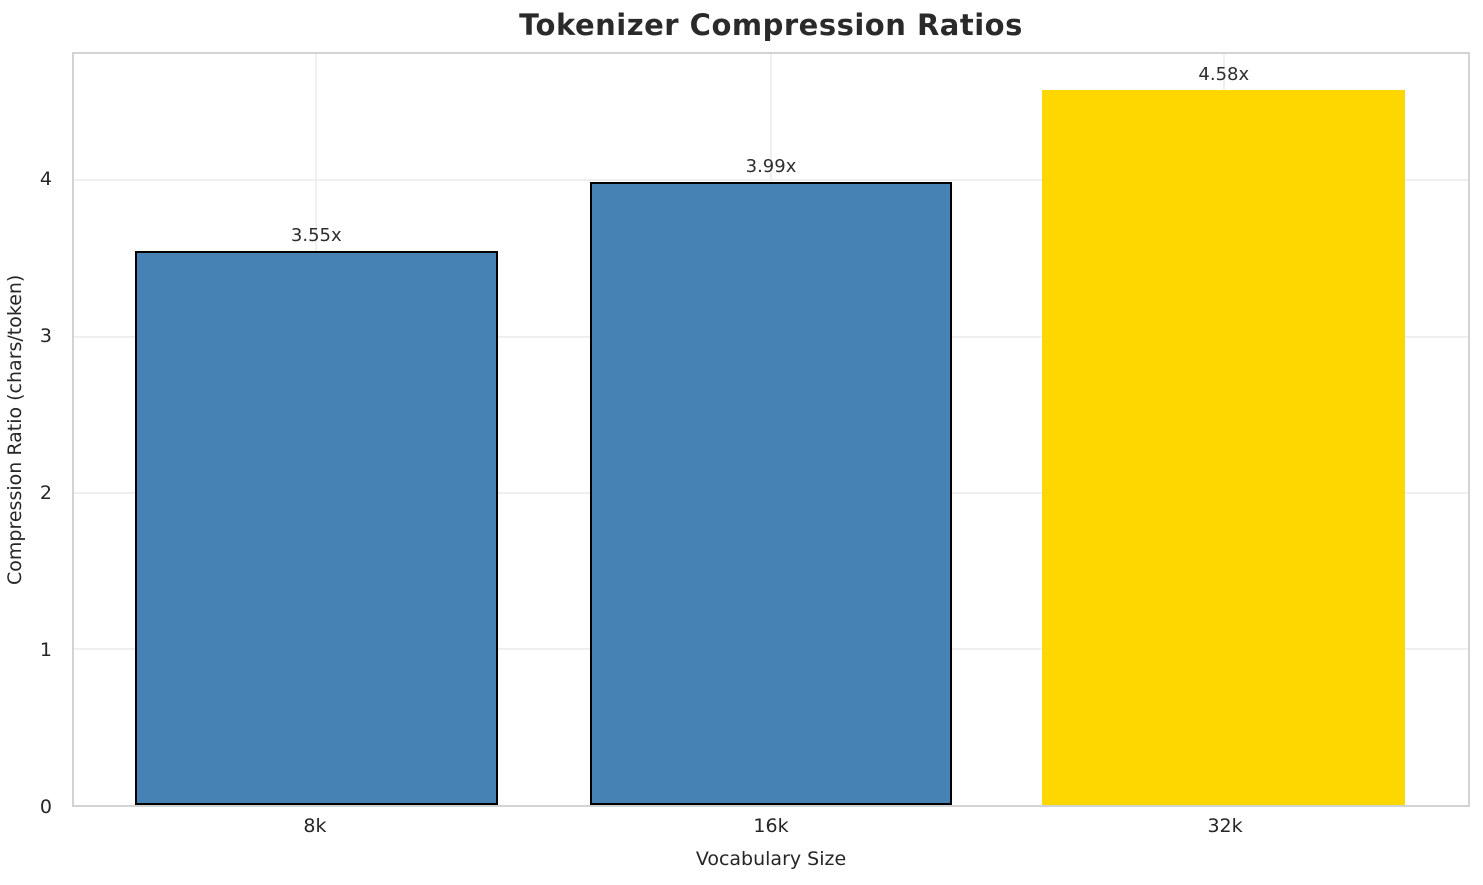 This screenshot has width=1483, height=885. I want to click on chart-title: Tokenizer Compression Ratios, so click(771, 25).